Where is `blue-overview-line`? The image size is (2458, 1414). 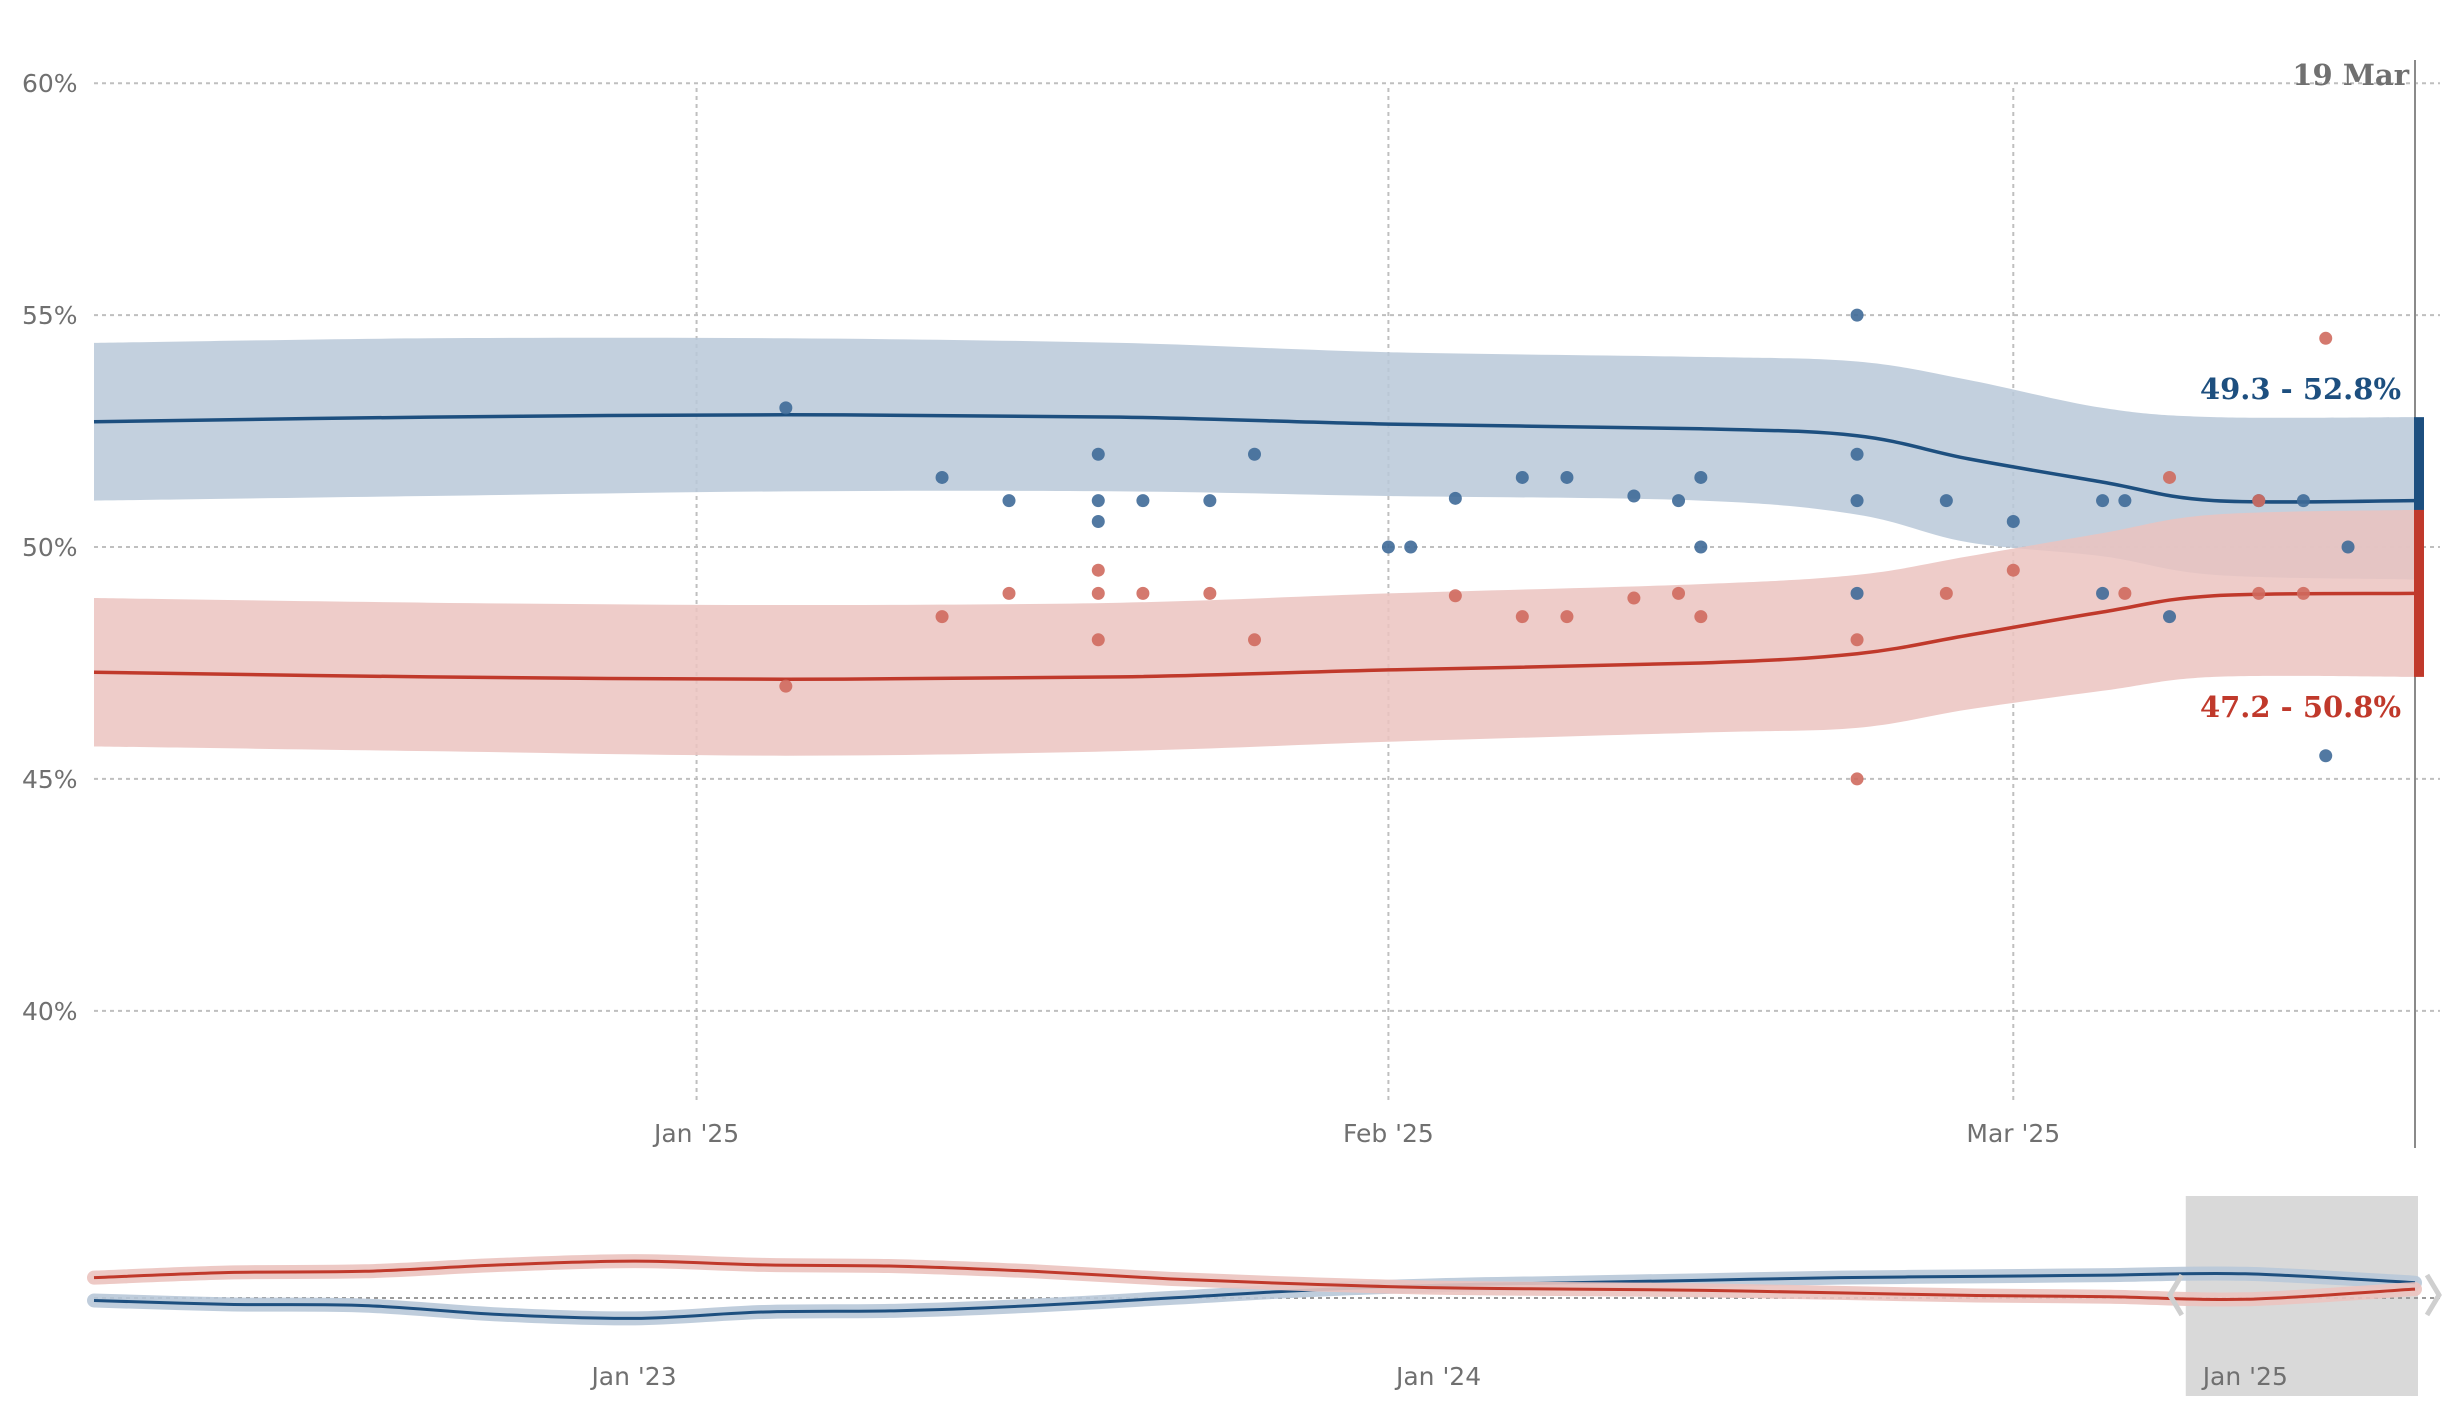
blue-overview-line is located at coordinates (1254, 1295).